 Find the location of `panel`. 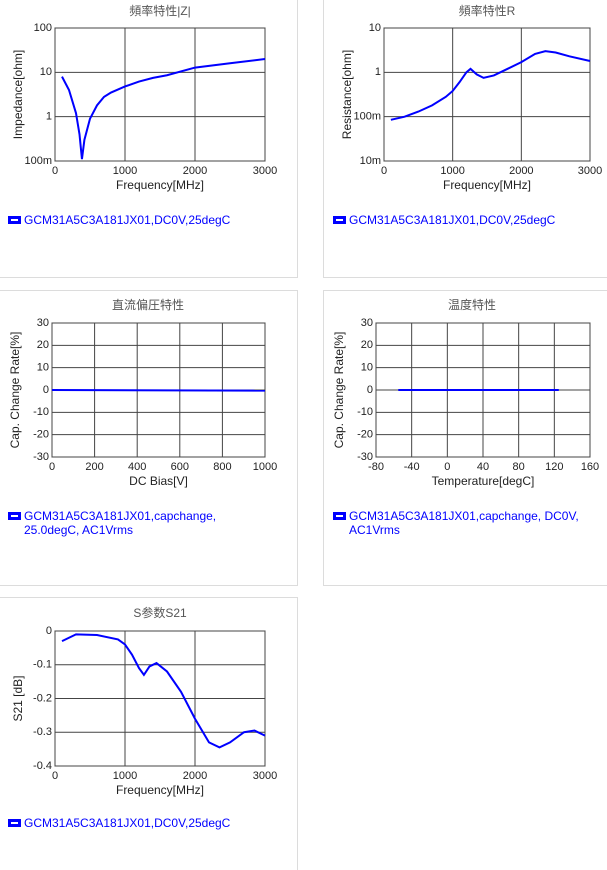

panel is located at coordinates (465, 139).